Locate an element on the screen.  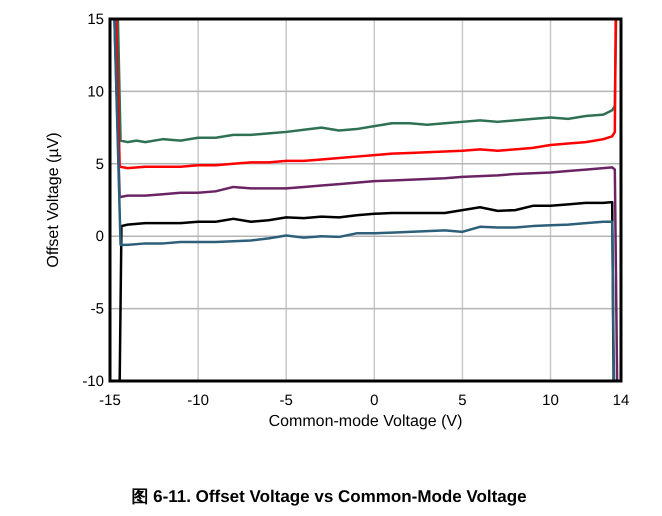
x-tick-label: 0 is located at coordinates (374, 400).